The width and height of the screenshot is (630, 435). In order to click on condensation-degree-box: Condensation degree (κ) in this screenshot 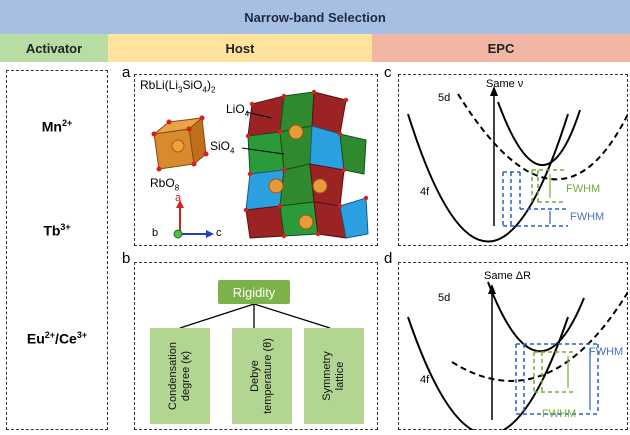, I will do `click(180, 376)`.